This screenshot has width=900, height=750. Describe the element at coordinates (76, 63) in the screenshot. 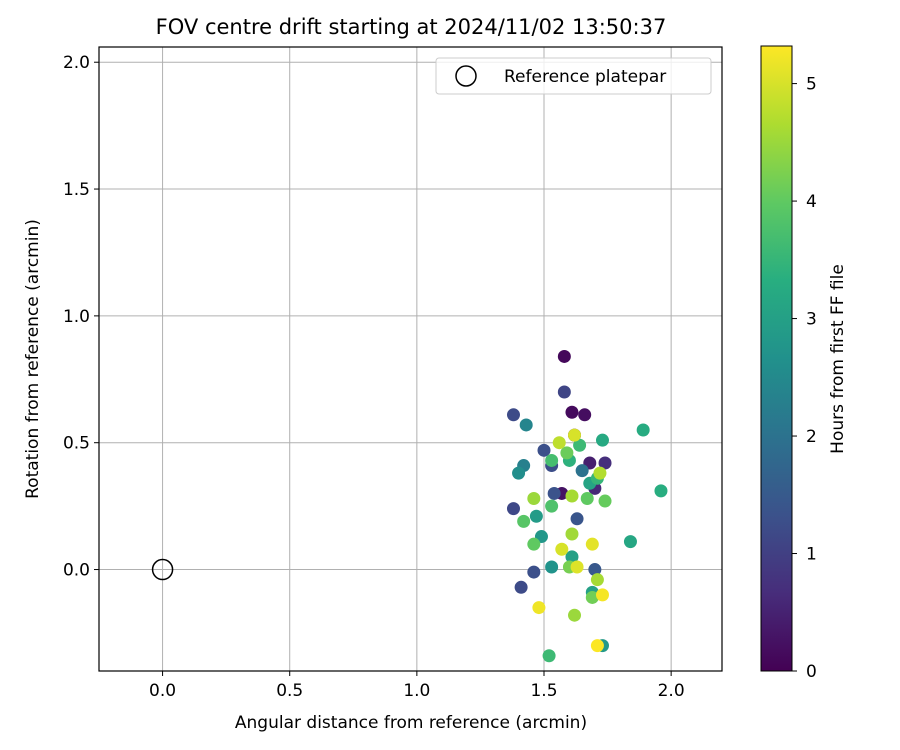

I see `y-tick-label: 2.0` at that location.